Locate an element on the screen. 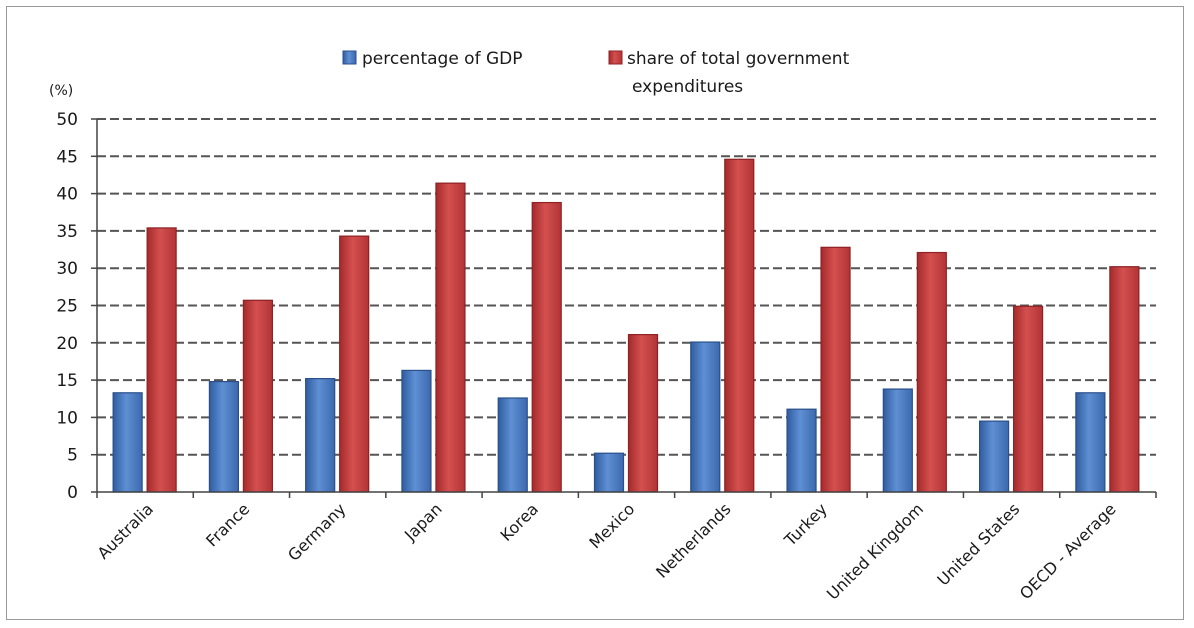 This screenshot has width=1194, height=628. x-category-label: Germany is located at coordinates (316, 531).